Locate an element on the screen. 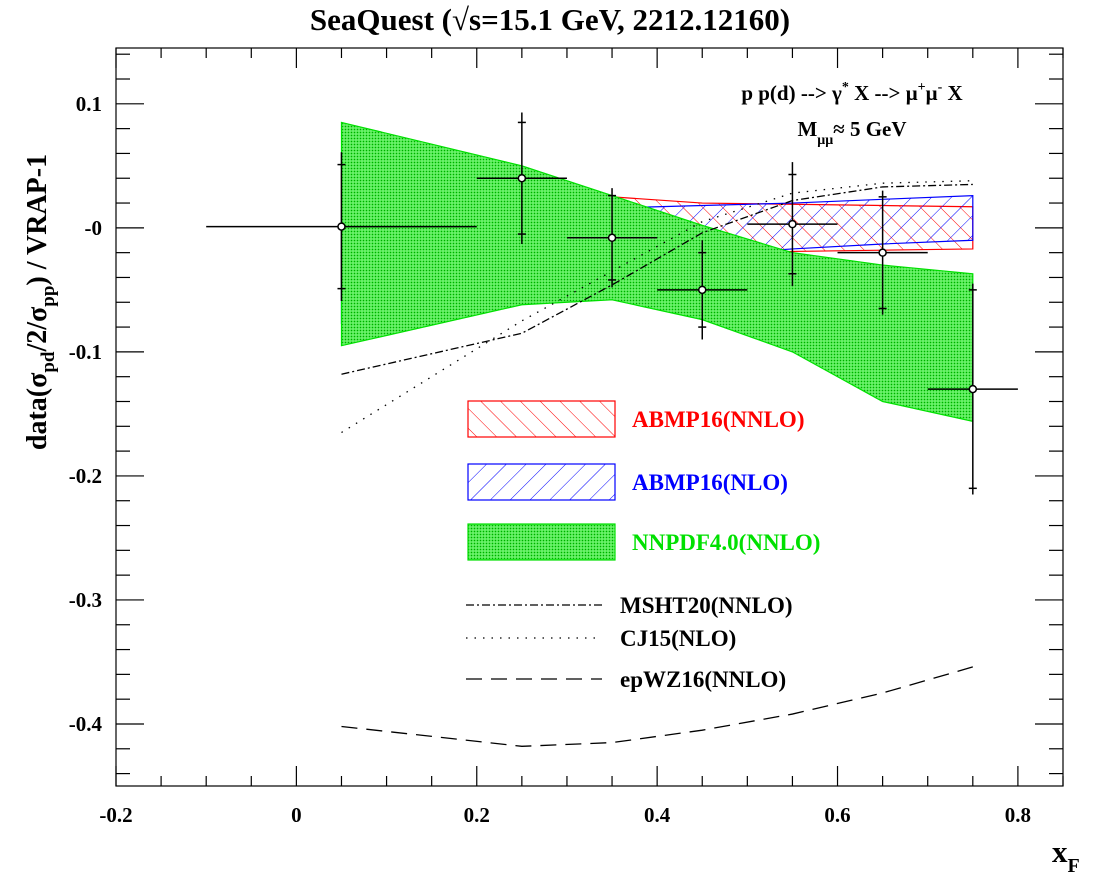 This screenshot has height=881, width=1095. legend-label-abmp16-nnlo: ABMP16(NNLO) is located at coordinates (718, 419).